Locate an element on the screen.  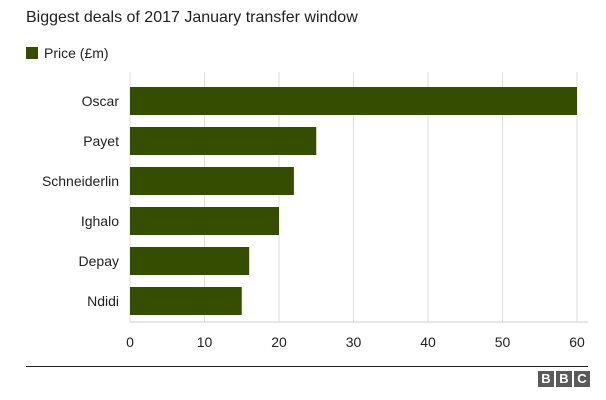
legend-label: Price (£m) is located at coordinates (76, 53).